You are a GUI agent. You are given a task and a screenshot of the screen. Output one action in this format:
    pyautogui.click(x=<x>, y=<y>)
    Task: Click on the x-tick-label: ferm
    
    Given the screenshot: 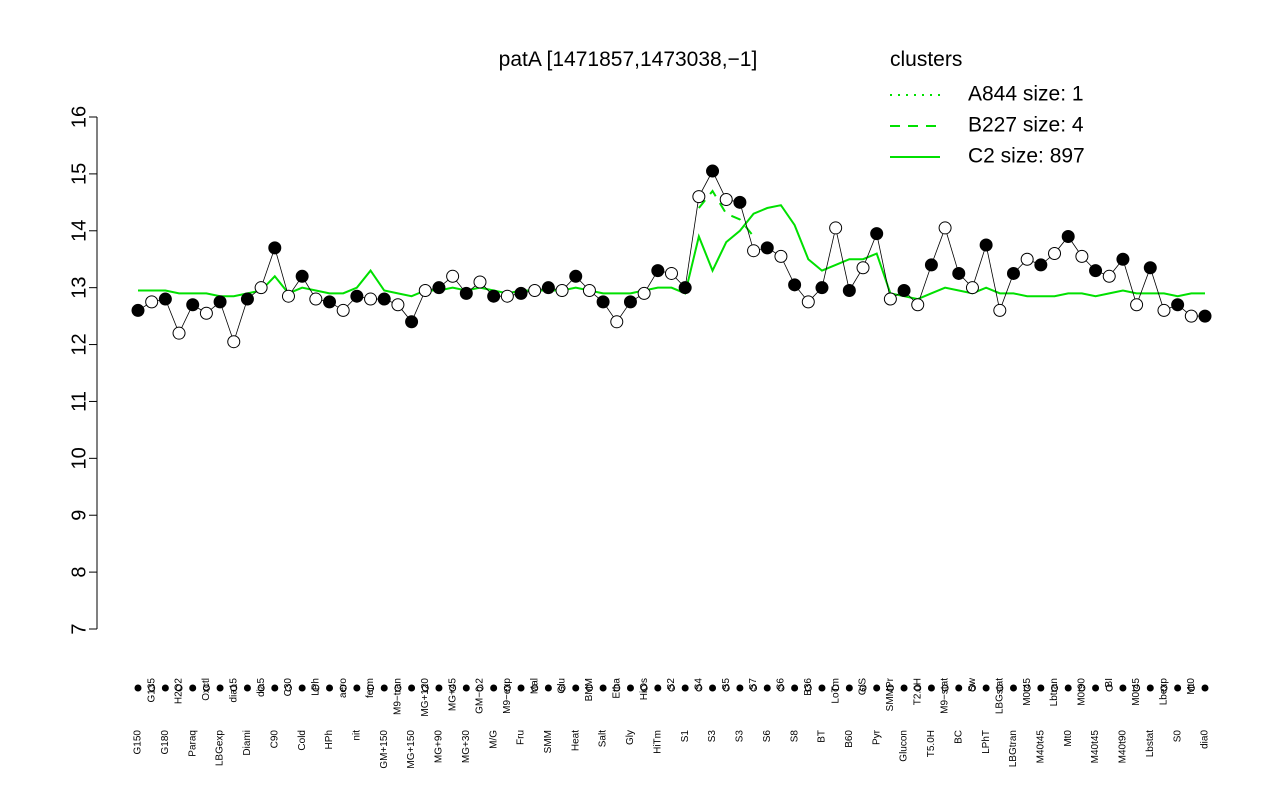 What is the action you would take?
    pyautogui.click(x=370, y=688)
    